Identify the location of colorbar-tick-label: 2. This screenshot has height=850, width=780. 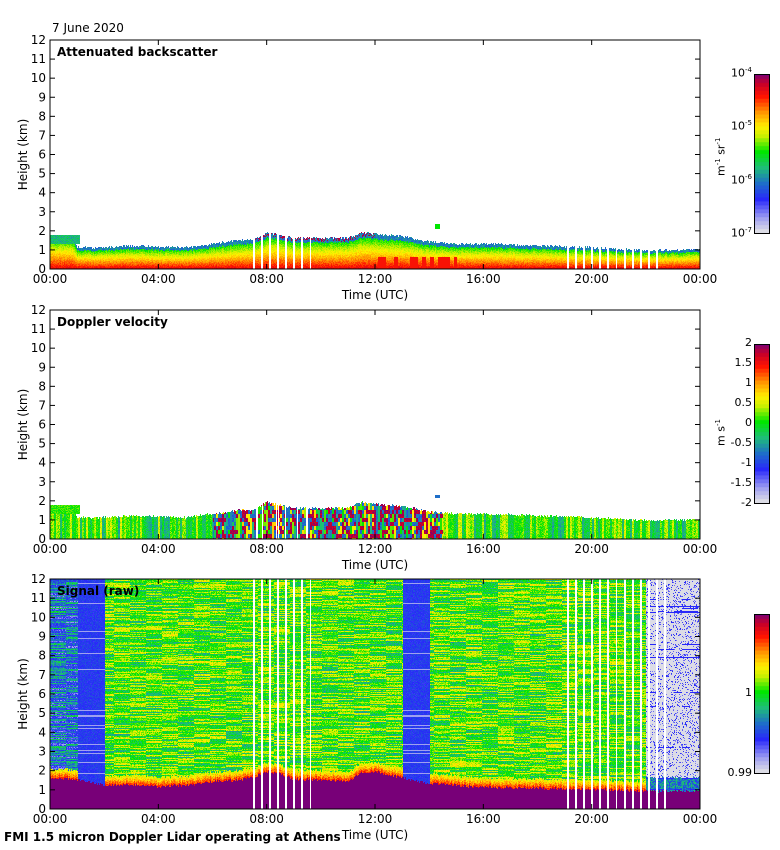
(748, 342).